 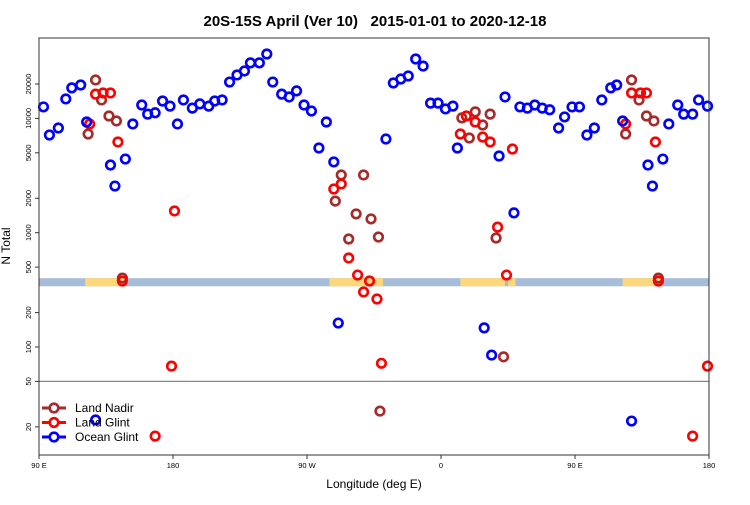 I want to click on y-tick-label: 100, so click(x=28, y=347).